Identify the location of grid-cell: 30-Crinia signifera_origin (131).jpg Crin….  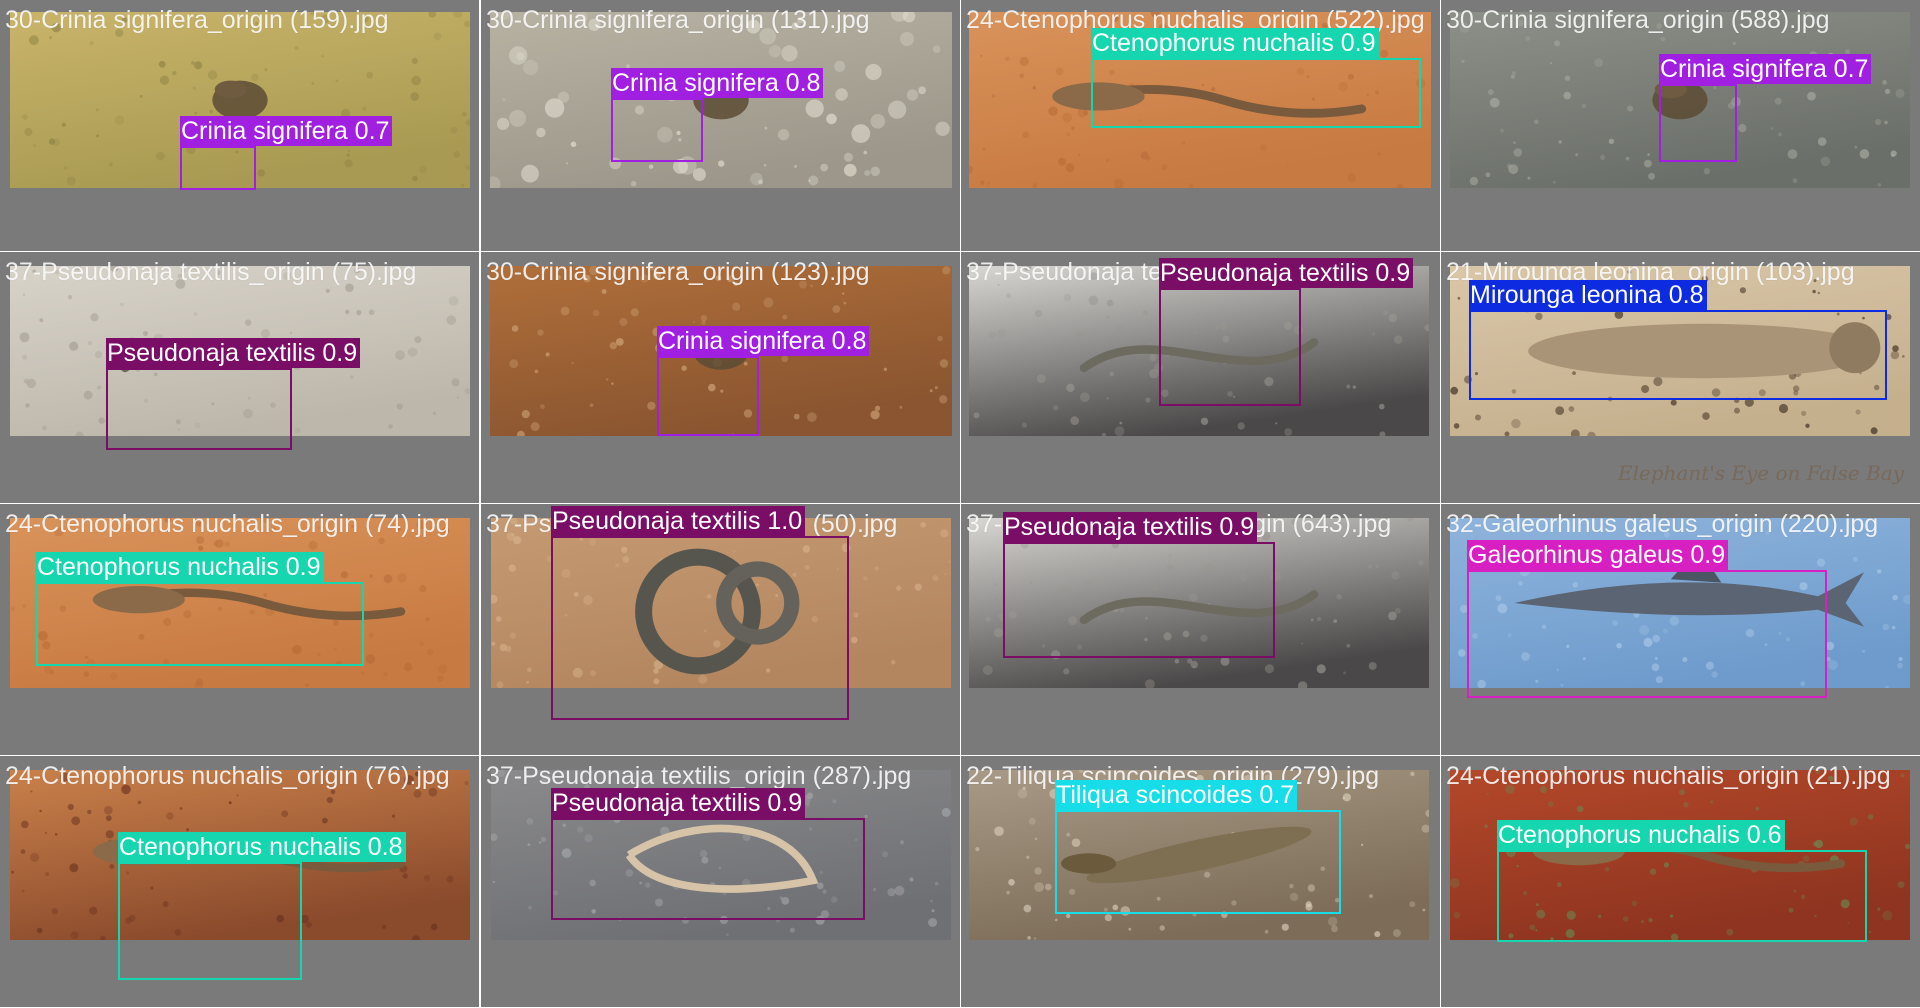
(720, 125).